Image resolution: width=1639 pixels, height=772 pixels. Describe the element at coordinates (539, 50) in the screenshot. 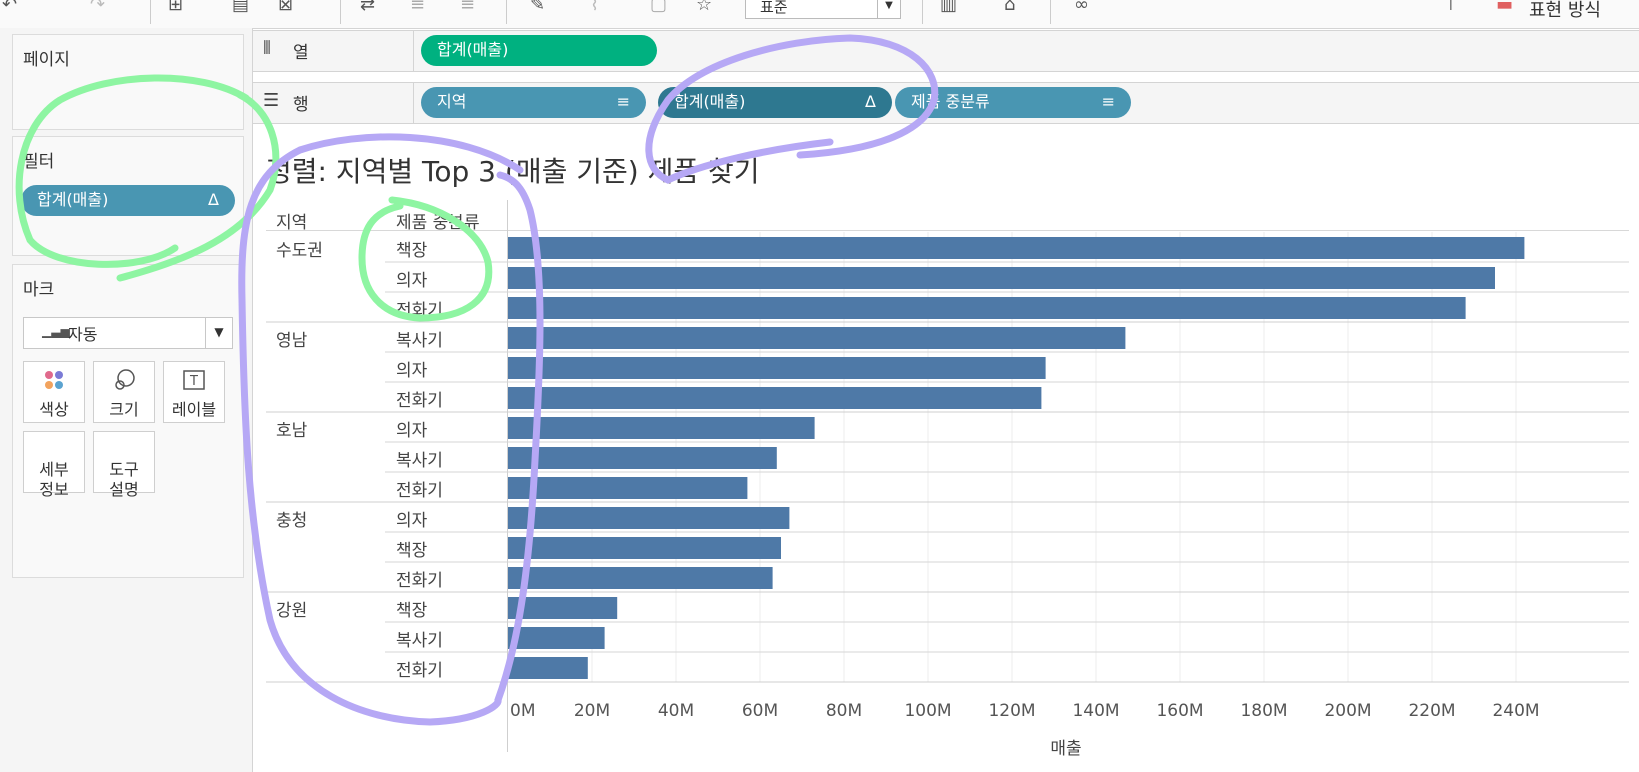

I see `columns-pill-sum-sales: 합계(매출)` at that location.